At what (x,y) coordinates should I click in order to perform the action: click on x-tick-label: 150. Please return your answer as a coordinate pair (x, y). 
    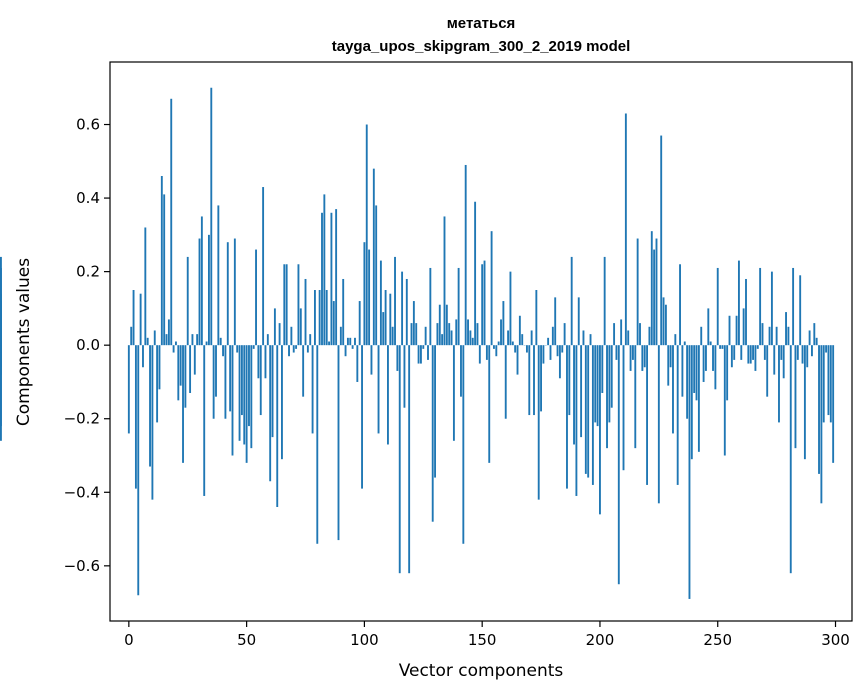
    Looking at the image, I should click on (482, 640).